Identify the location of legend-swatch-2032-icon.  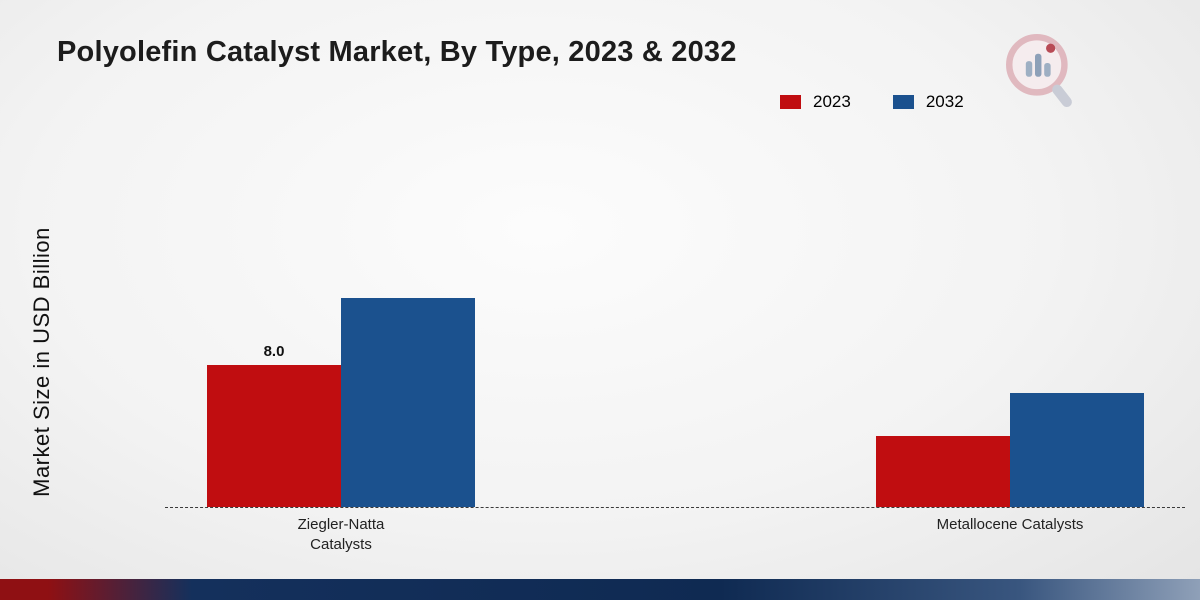
(903, 102).